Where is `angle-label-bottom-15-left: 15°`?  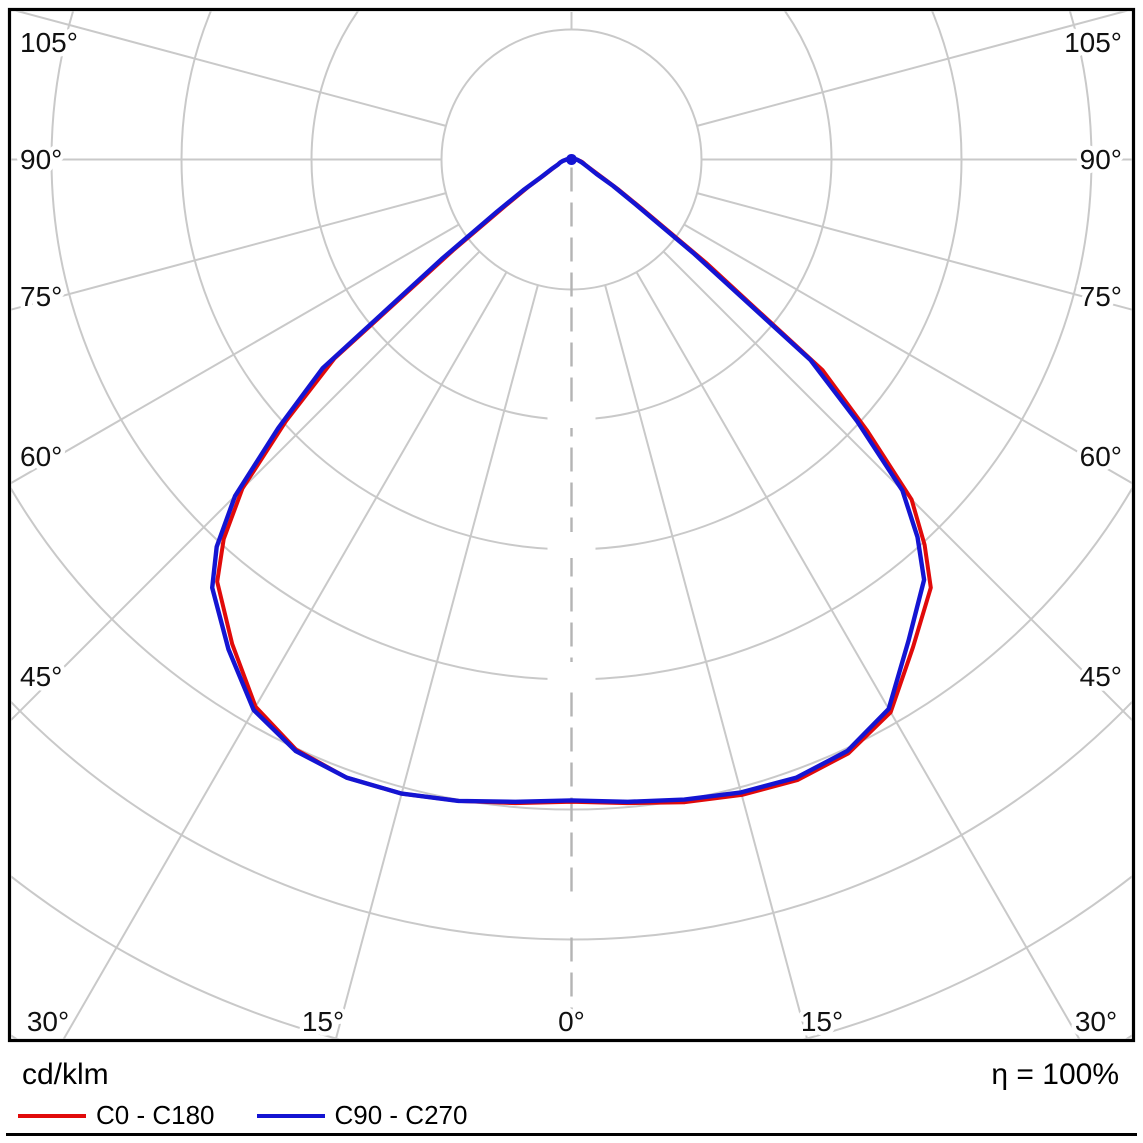 angle-label-bottom-15-left: 15° is located at coordinates (323, 1021).